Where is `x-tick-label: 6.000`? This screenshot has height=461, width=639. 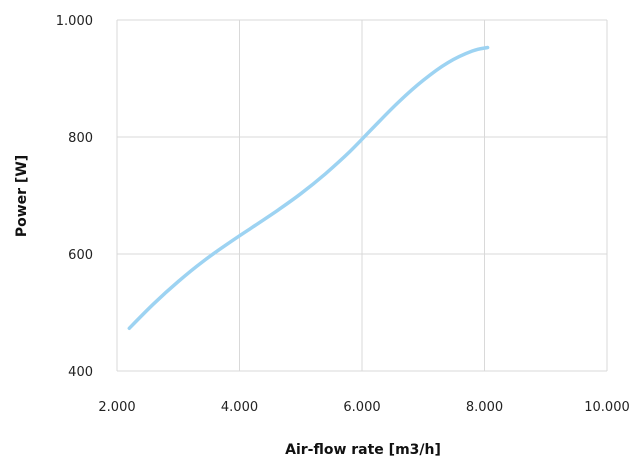
x-tick-label: 6.000 is located at coordinates (361, 407).